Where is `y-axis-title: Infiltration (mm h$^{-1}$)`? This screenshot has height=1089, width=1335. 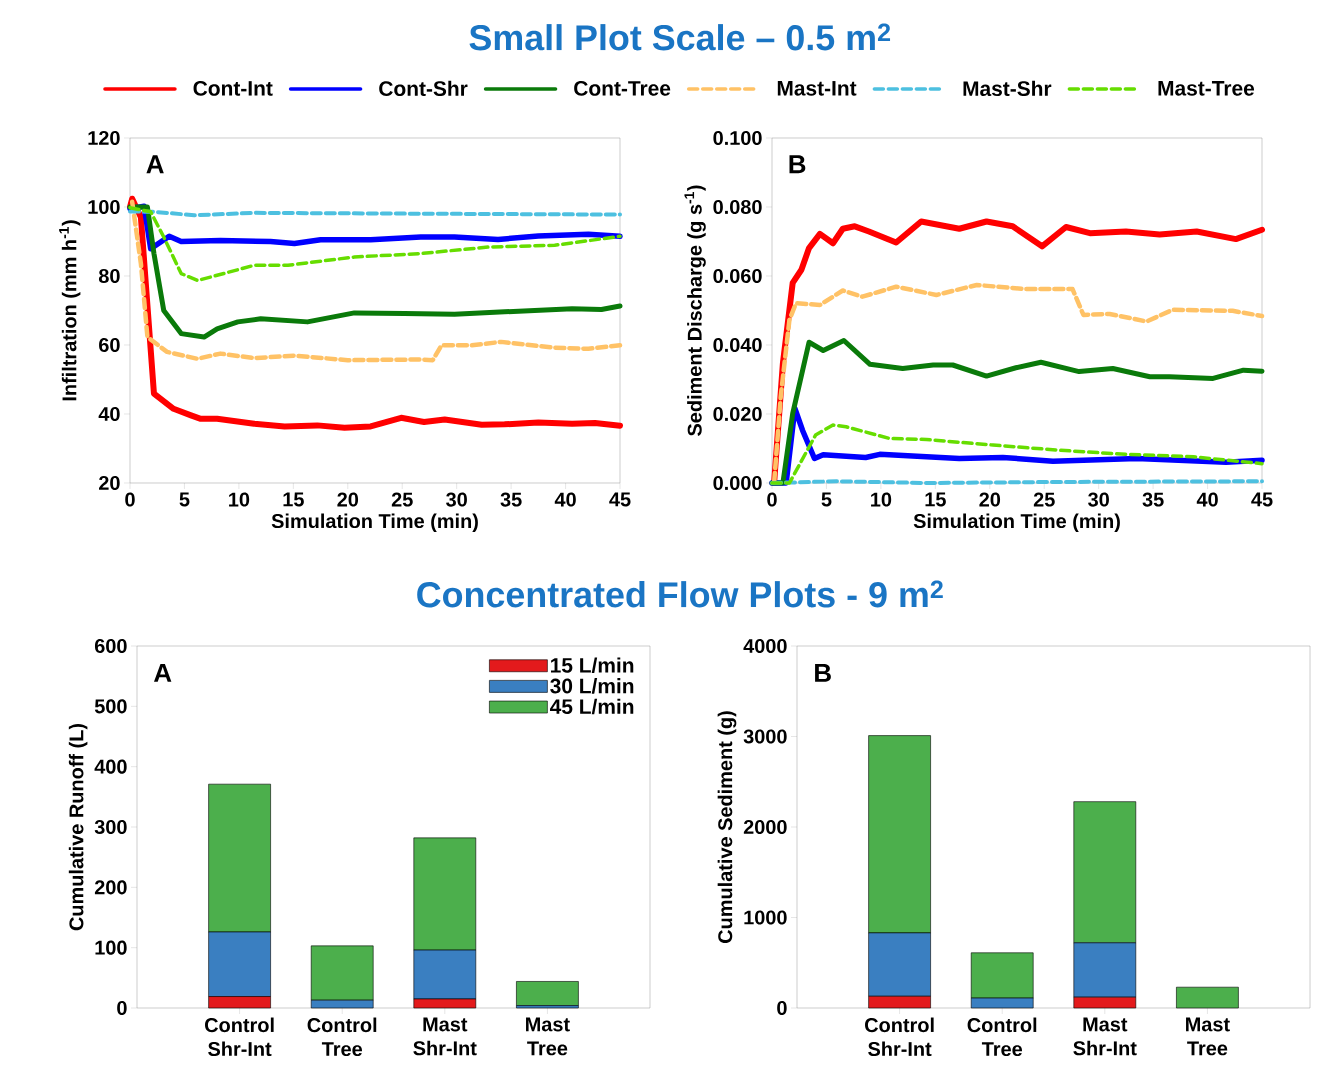
y-axis-title: Infiltration (mm h$^{-1}$) is located at coordinates (70, 310).